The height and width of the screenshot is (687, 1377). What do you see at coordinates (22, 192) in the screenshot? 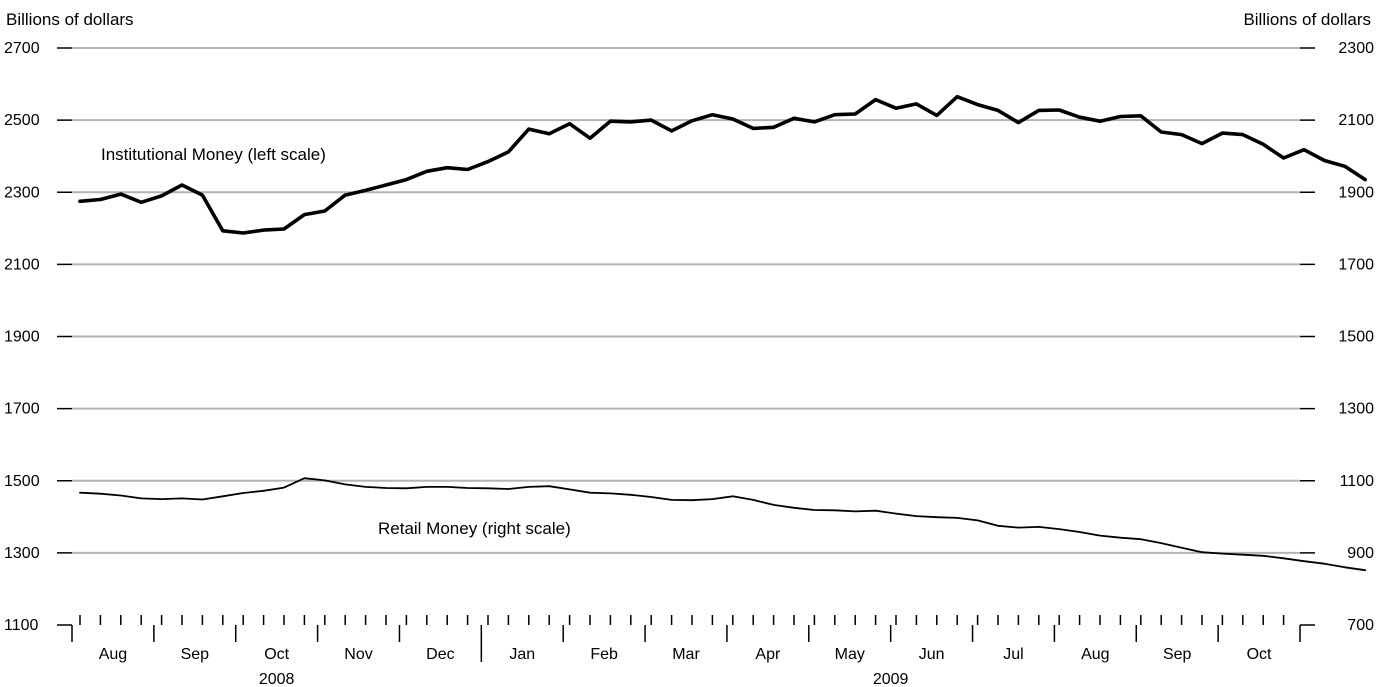
I see `left-tick-label: 2300` at bounding box center [22, 192].